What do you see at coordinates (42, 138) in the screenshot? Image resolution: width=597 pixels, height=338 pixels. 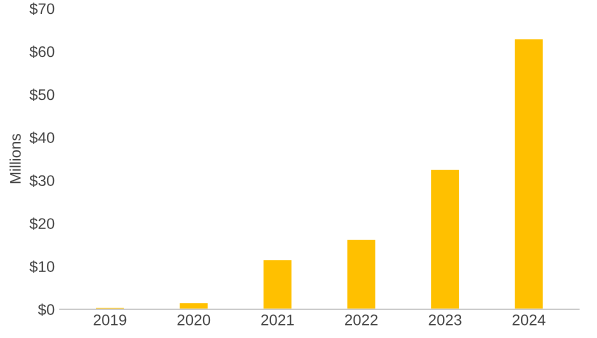 I see `y-tick-label: $40` at bounding box center [42, 138].